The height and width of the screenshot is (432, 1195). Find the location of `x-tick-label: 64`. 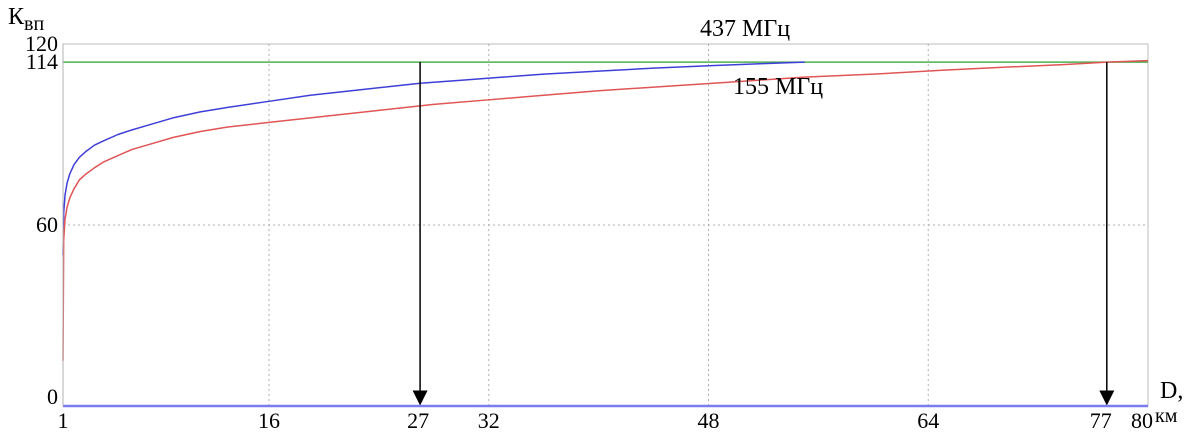

x-tick-label: 64 is located at coordinates (928, 420).